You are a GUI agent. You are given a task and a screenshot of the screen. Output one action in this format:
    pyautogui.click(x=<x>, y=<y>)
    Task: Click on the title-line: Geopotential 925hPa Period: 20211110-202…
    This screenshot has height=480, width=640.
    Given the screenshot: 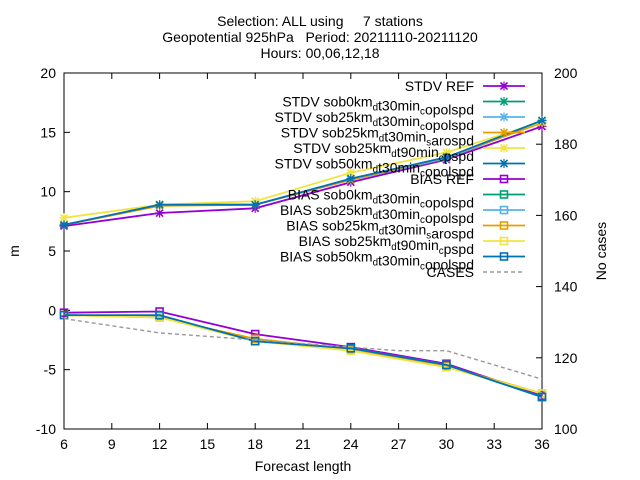 What is the action you would take?
    pyautogui.click(x=320, y=37)
    